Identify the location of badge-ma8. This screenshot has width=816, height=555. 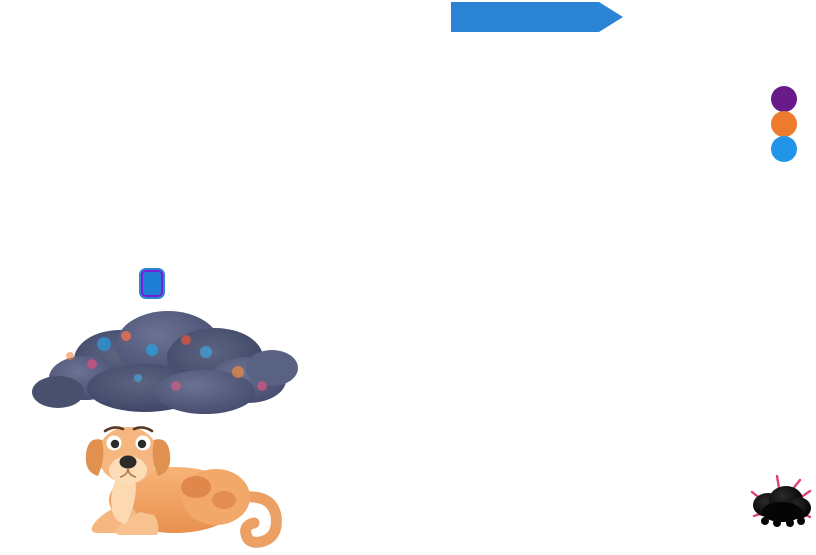
(784, 124).